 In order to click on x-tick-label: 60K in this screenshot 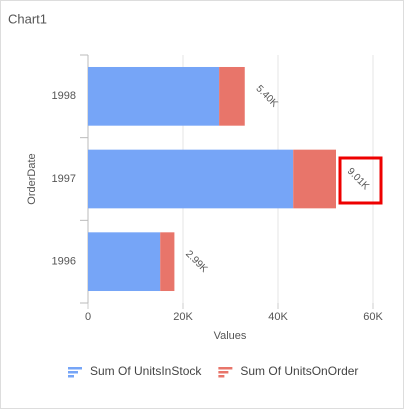, I will do `click(373, 317)`.